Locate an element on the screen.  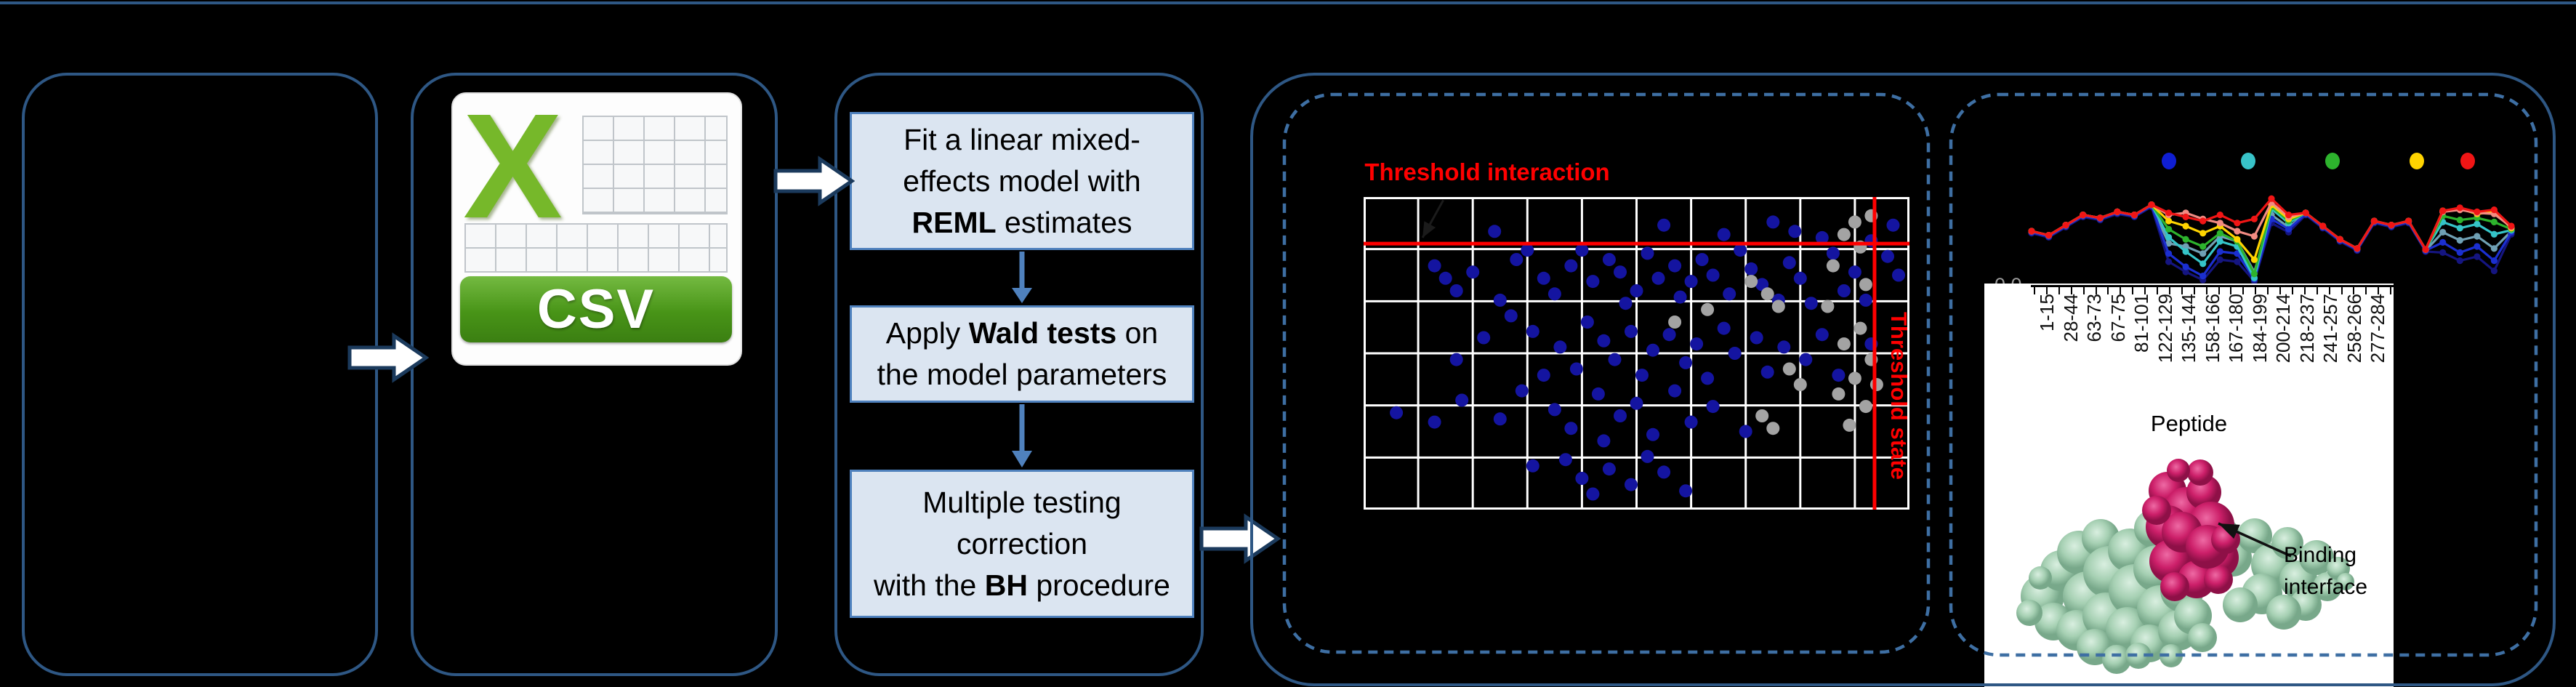
peptide-tick-label: 63-73 is located at coordinates (2094, 318).